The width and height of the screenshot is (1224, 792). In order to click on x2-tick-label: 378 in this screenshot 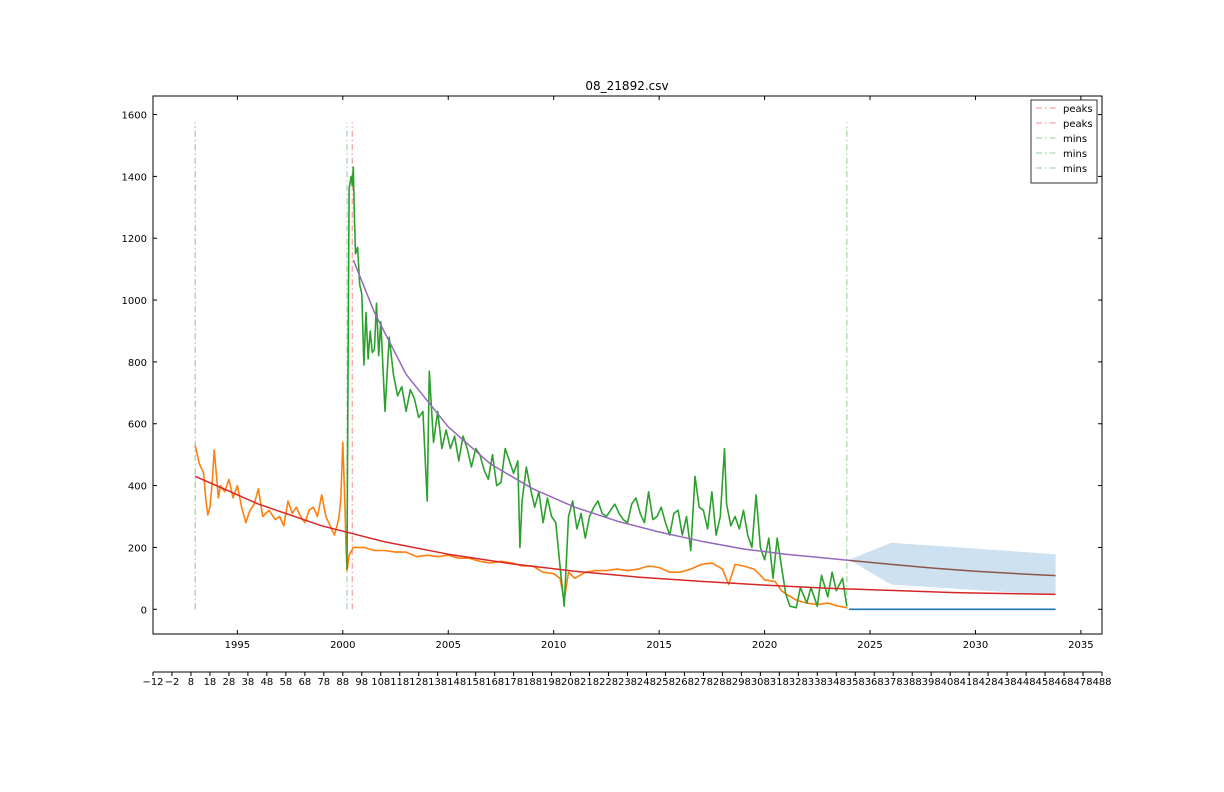, I will do `click(893, 682)`.